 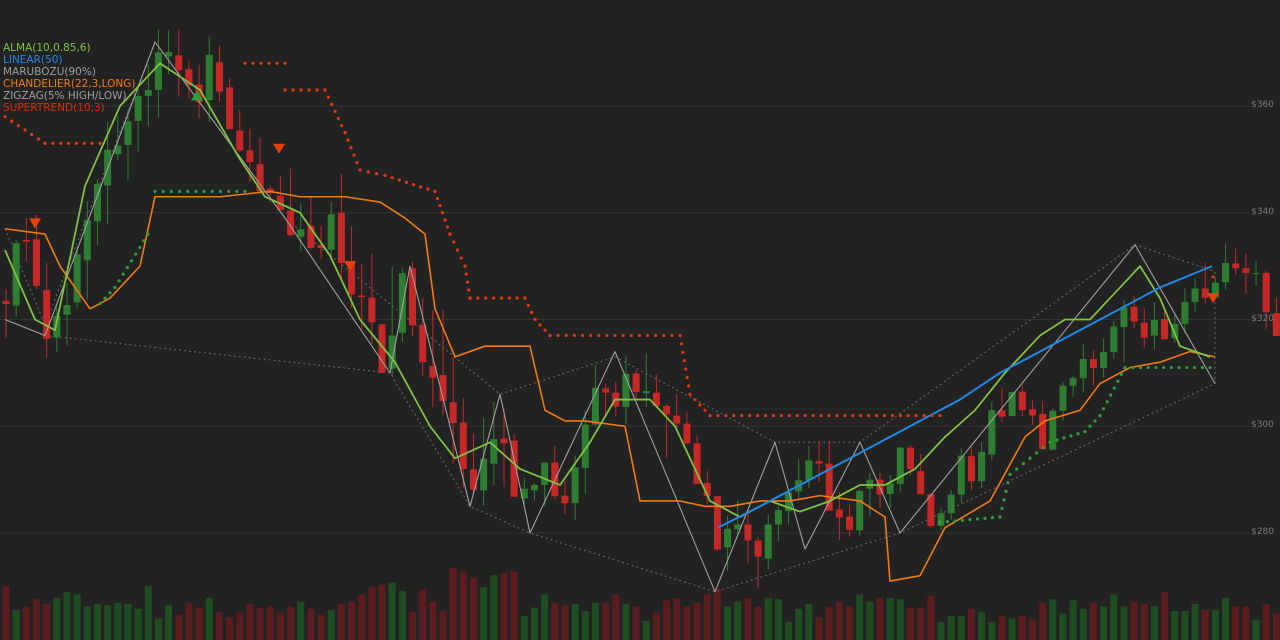 What do you see at coordinates (35, 223) in the screenshot?
I see `marubozu-bear-marker` at bounding box center [35, 223].